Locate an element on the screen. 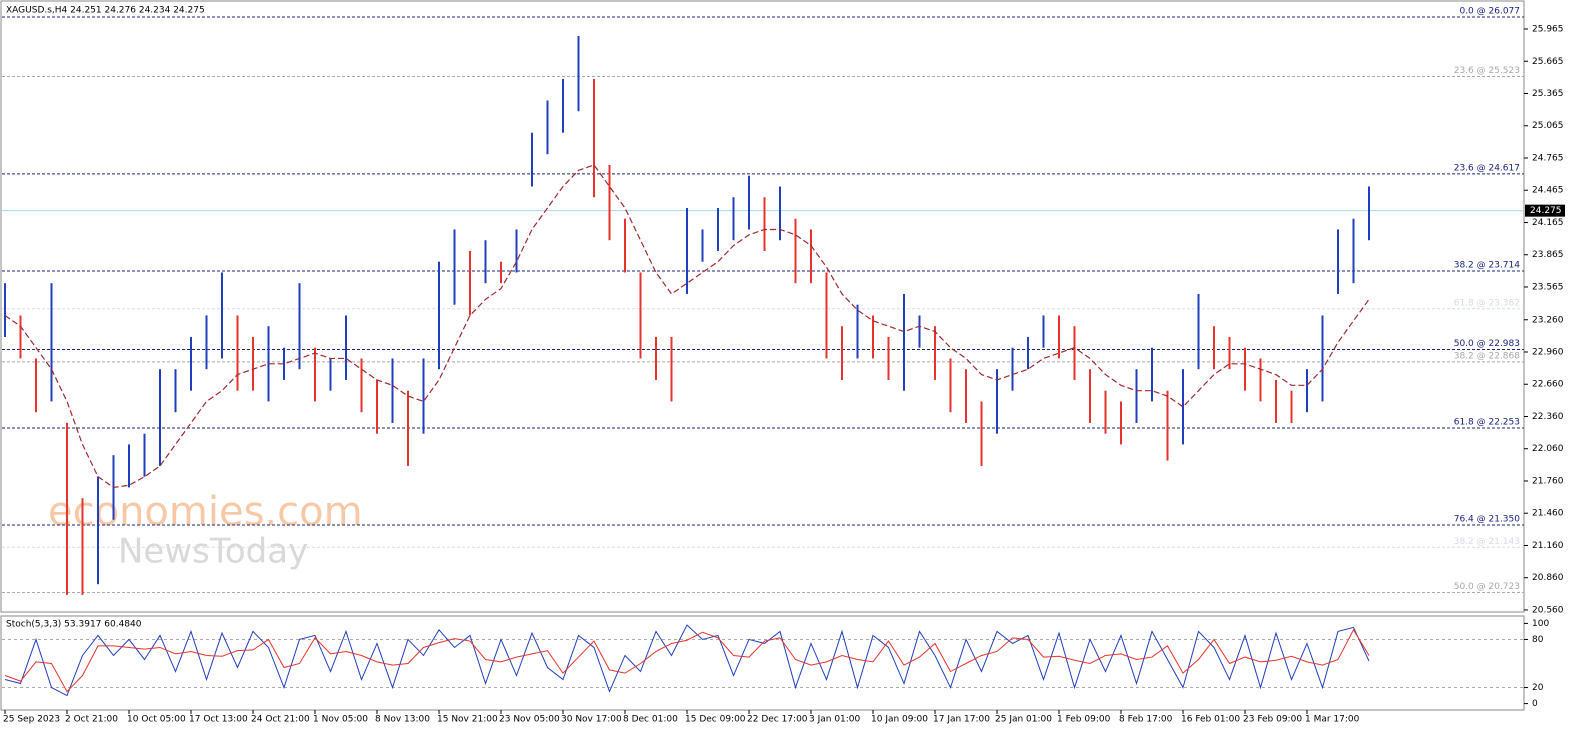  stoch-line is located at coordinates (687, 660).